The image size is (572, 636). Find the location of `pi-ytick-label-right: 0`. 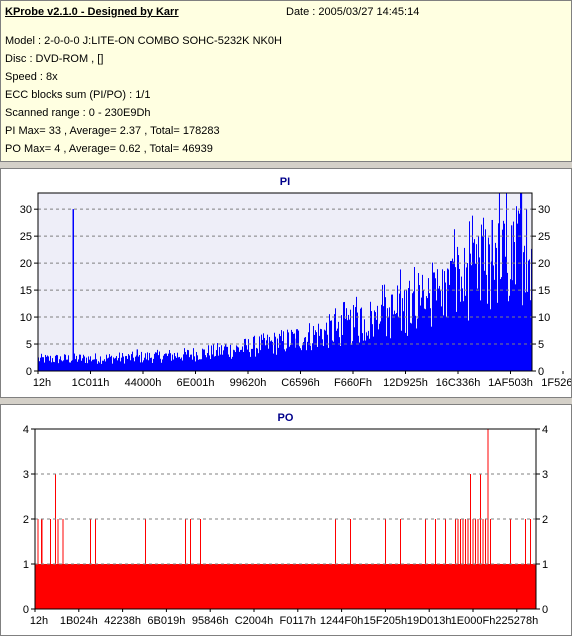

pi-ytick-label-right: 0 is located at coordinates (541, 372).